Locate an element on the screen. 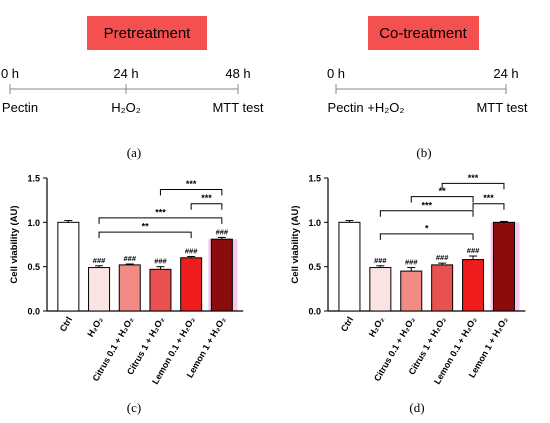 This screenshot has width=550, height=423. timeline-b-event-1: MTT test is located at coordinates (501, 107).